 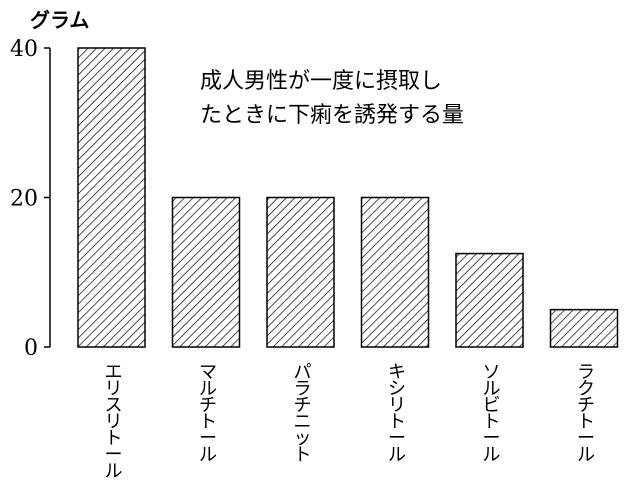 I want to click on category-label: ラクチトール, so click(x=586, y=414).